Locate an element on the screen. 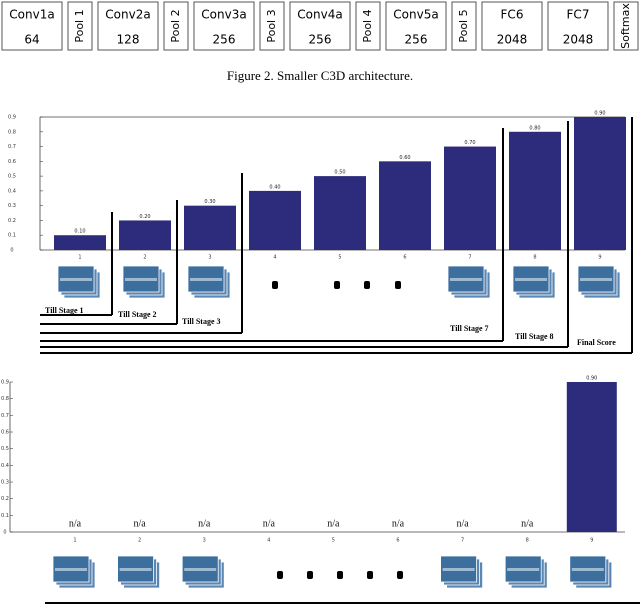 Image resolution: width=640 pixels, height=605 pixels. layer-name: Softmax is located at coordinates (625, 26).